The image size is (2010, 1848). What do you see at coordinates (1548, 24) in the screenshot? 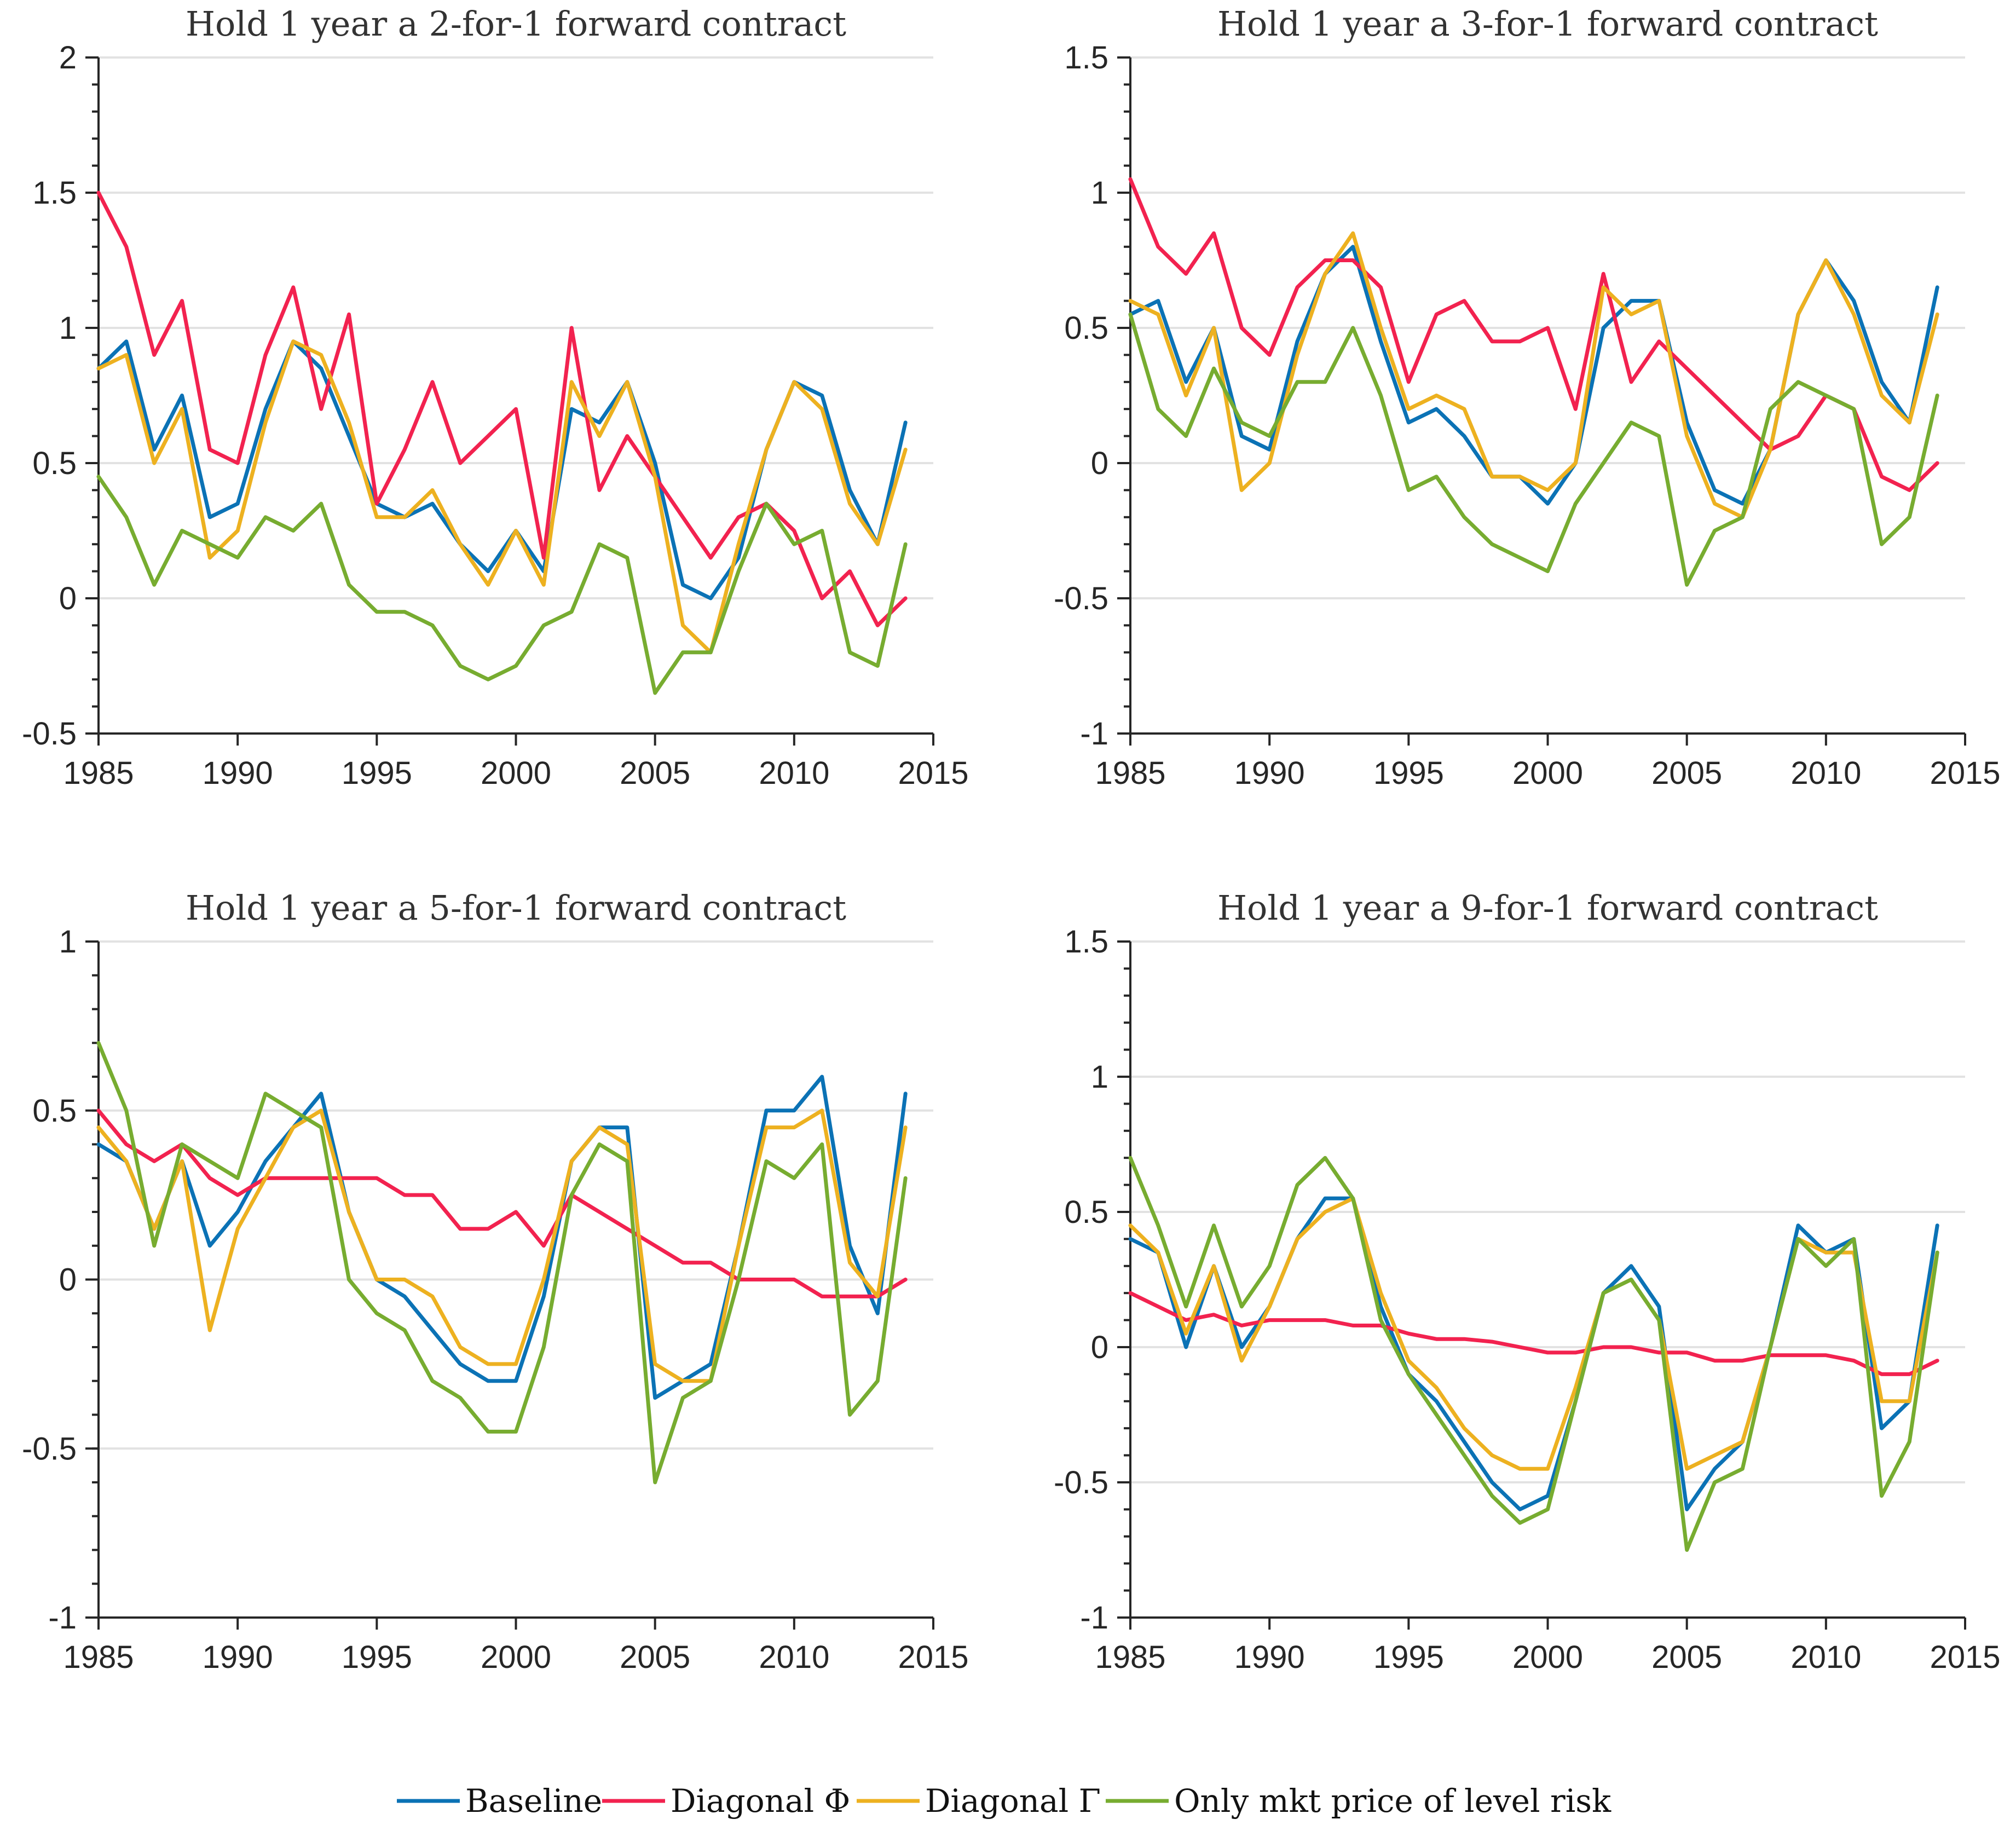
I see `chart-title: Hold 1 year a 3-for-1 forward contract` at bounding box center [1548, 24].